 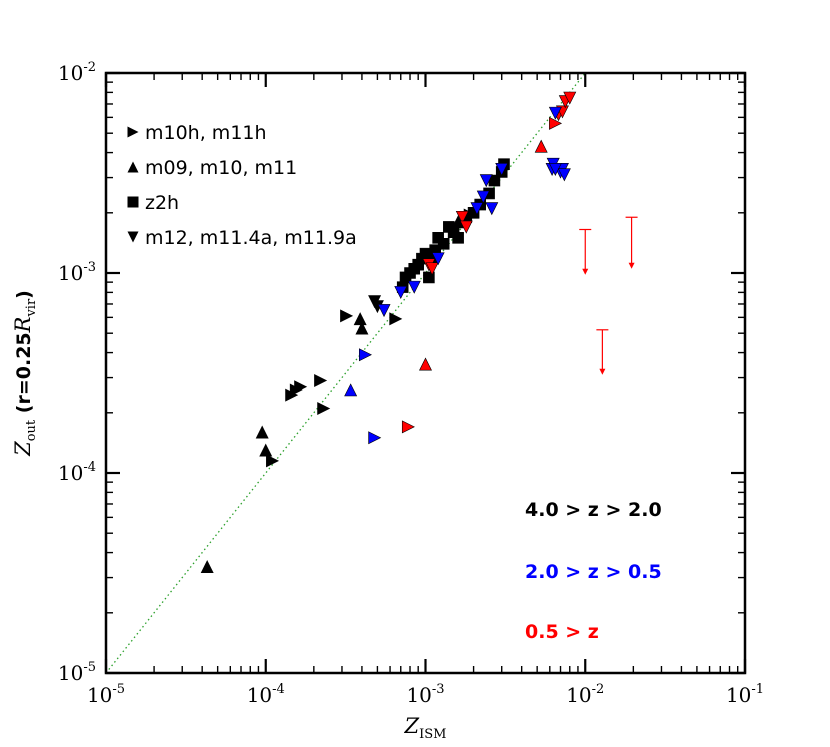 I want to click on legend-item: m12, m11.4a, m11.9a, so click(x=242, y=238).